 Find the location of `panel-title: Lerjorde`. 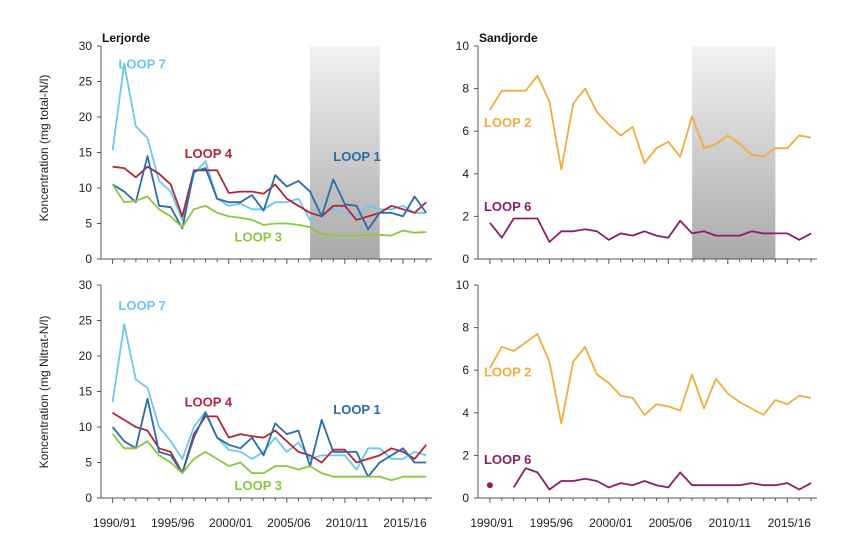

panel-title: Lerjorde is located at coordinates (126, 38).